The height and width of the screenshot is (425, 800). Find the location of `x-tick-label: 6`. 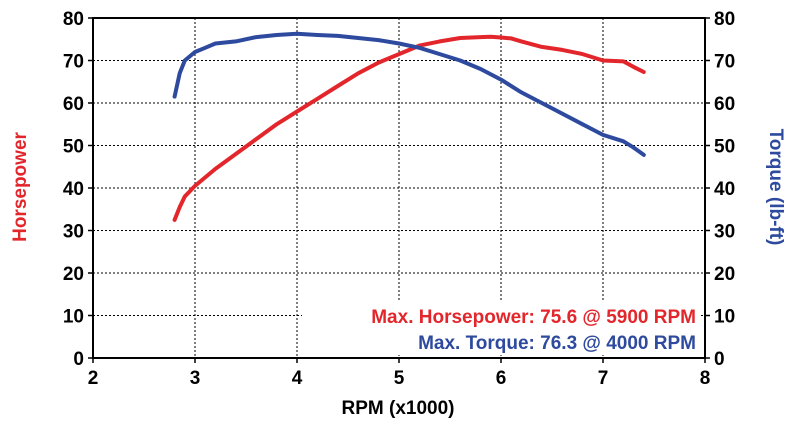

x-tick-label: 6 is located at coordinates (501, 378).